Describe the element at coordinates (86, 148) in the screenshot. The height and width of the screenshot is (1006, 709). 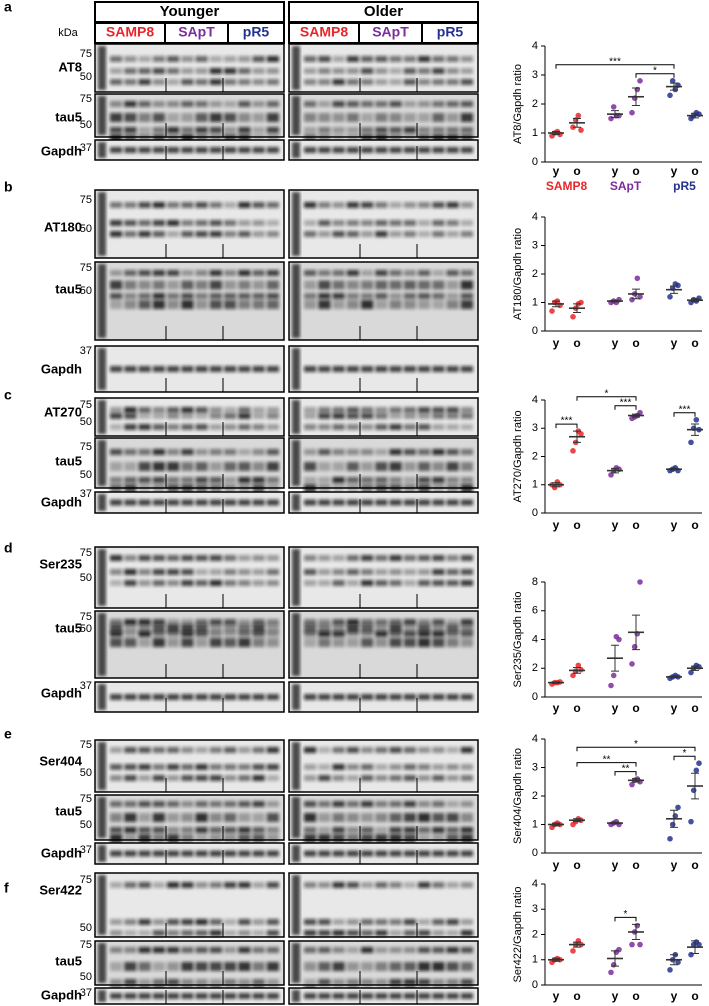
I see `marker-label: 37` at that location.